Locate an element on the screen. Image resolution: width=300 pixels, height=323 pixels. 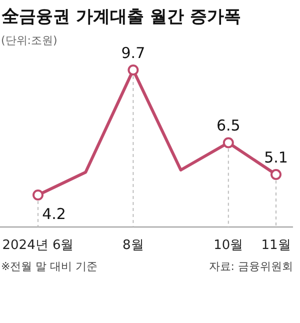
x-tick-label: 8월 is located at coordinates (133, 245).